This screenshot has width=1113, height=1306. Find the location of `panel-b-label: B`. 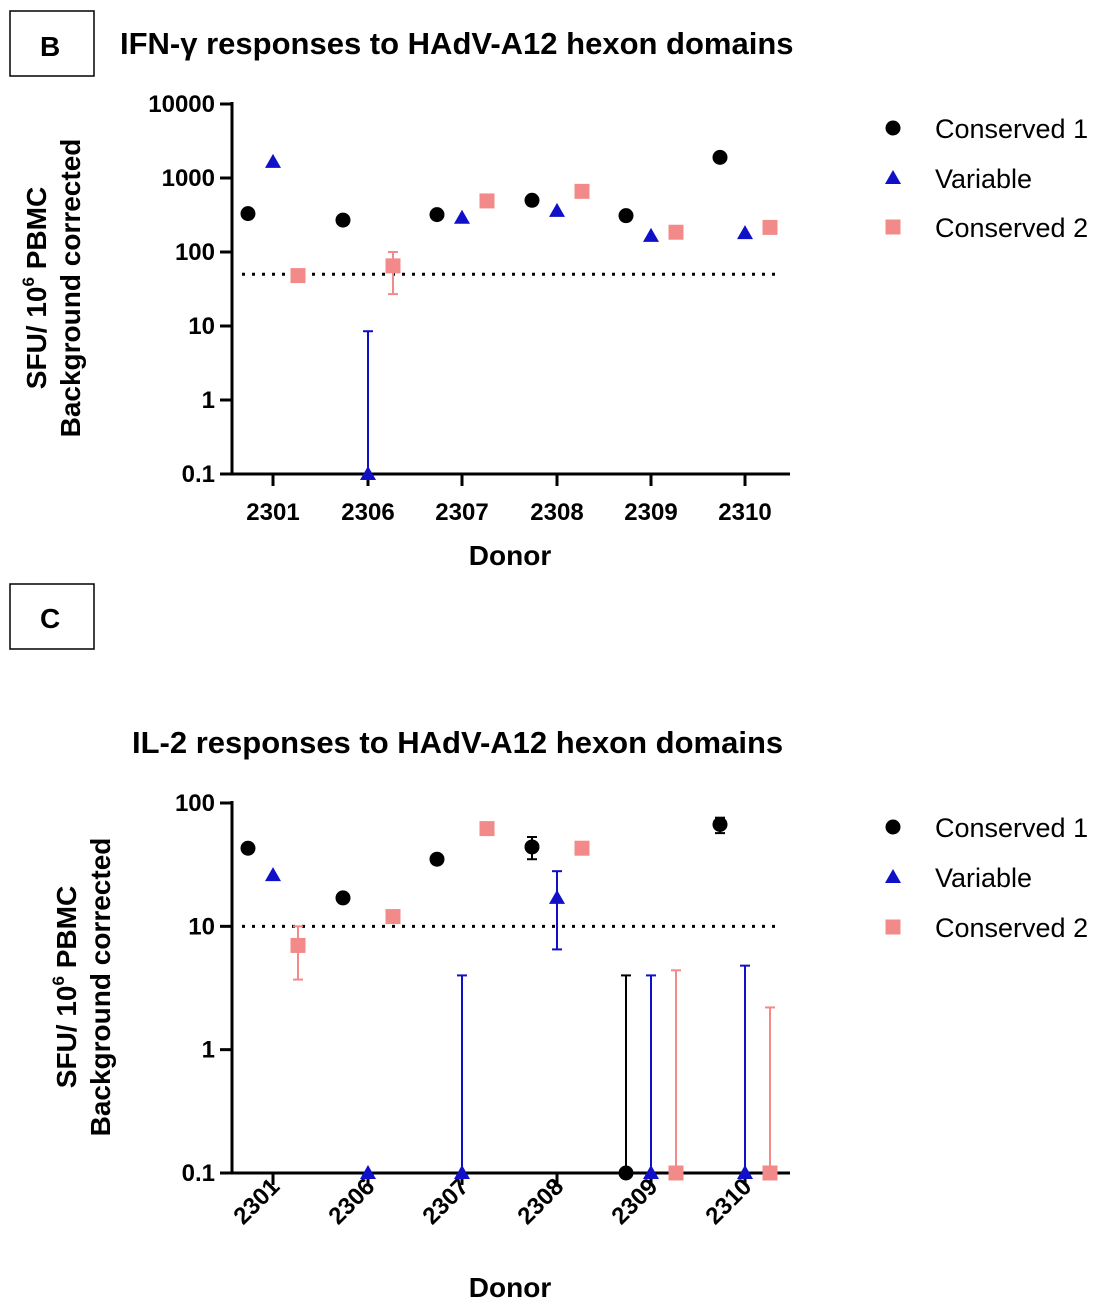

panel-b-label: B is located at coordinates (50, 46).